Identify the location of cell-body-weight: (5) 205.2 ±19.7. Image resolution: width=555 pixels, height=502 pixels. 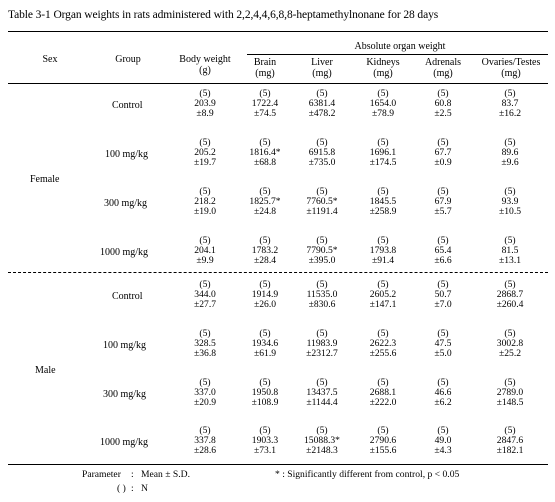
(205, 153).